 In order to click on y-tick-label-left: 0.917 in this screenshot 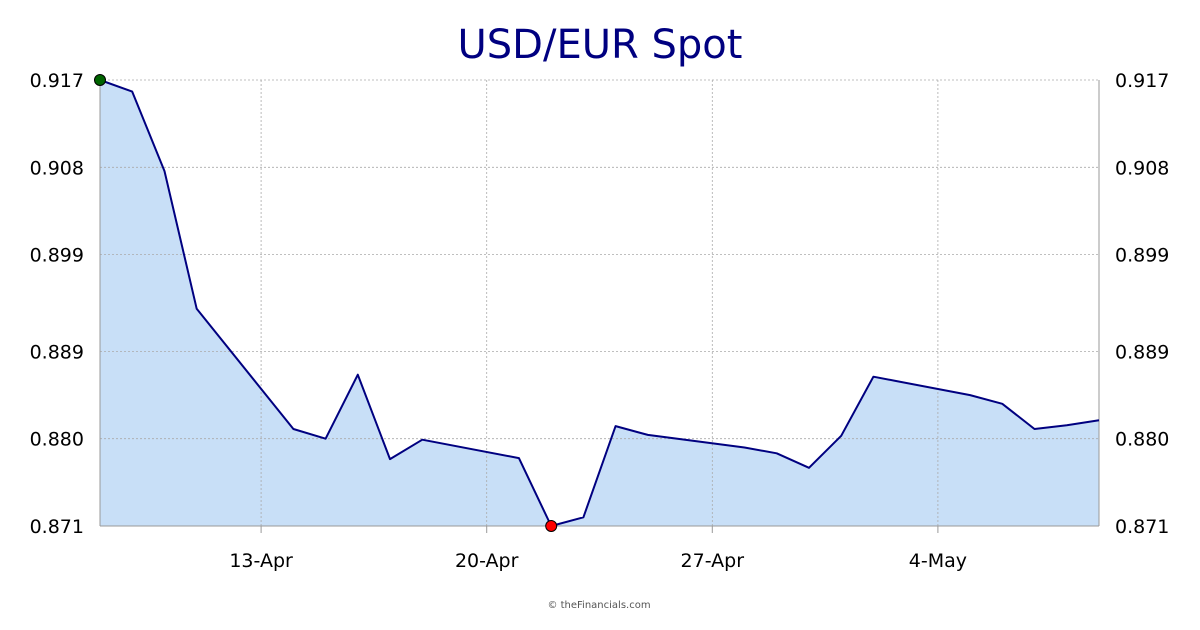, I will do `click(57, 81)`.